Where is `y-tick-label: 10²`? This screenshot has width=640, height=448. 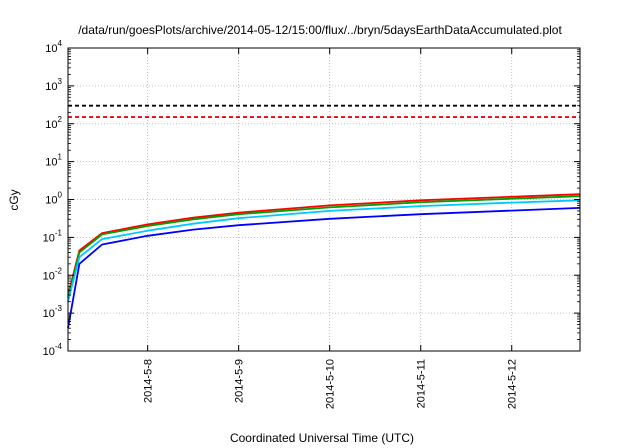
y-tick-label: 10² is located at coordinates (53, 123).